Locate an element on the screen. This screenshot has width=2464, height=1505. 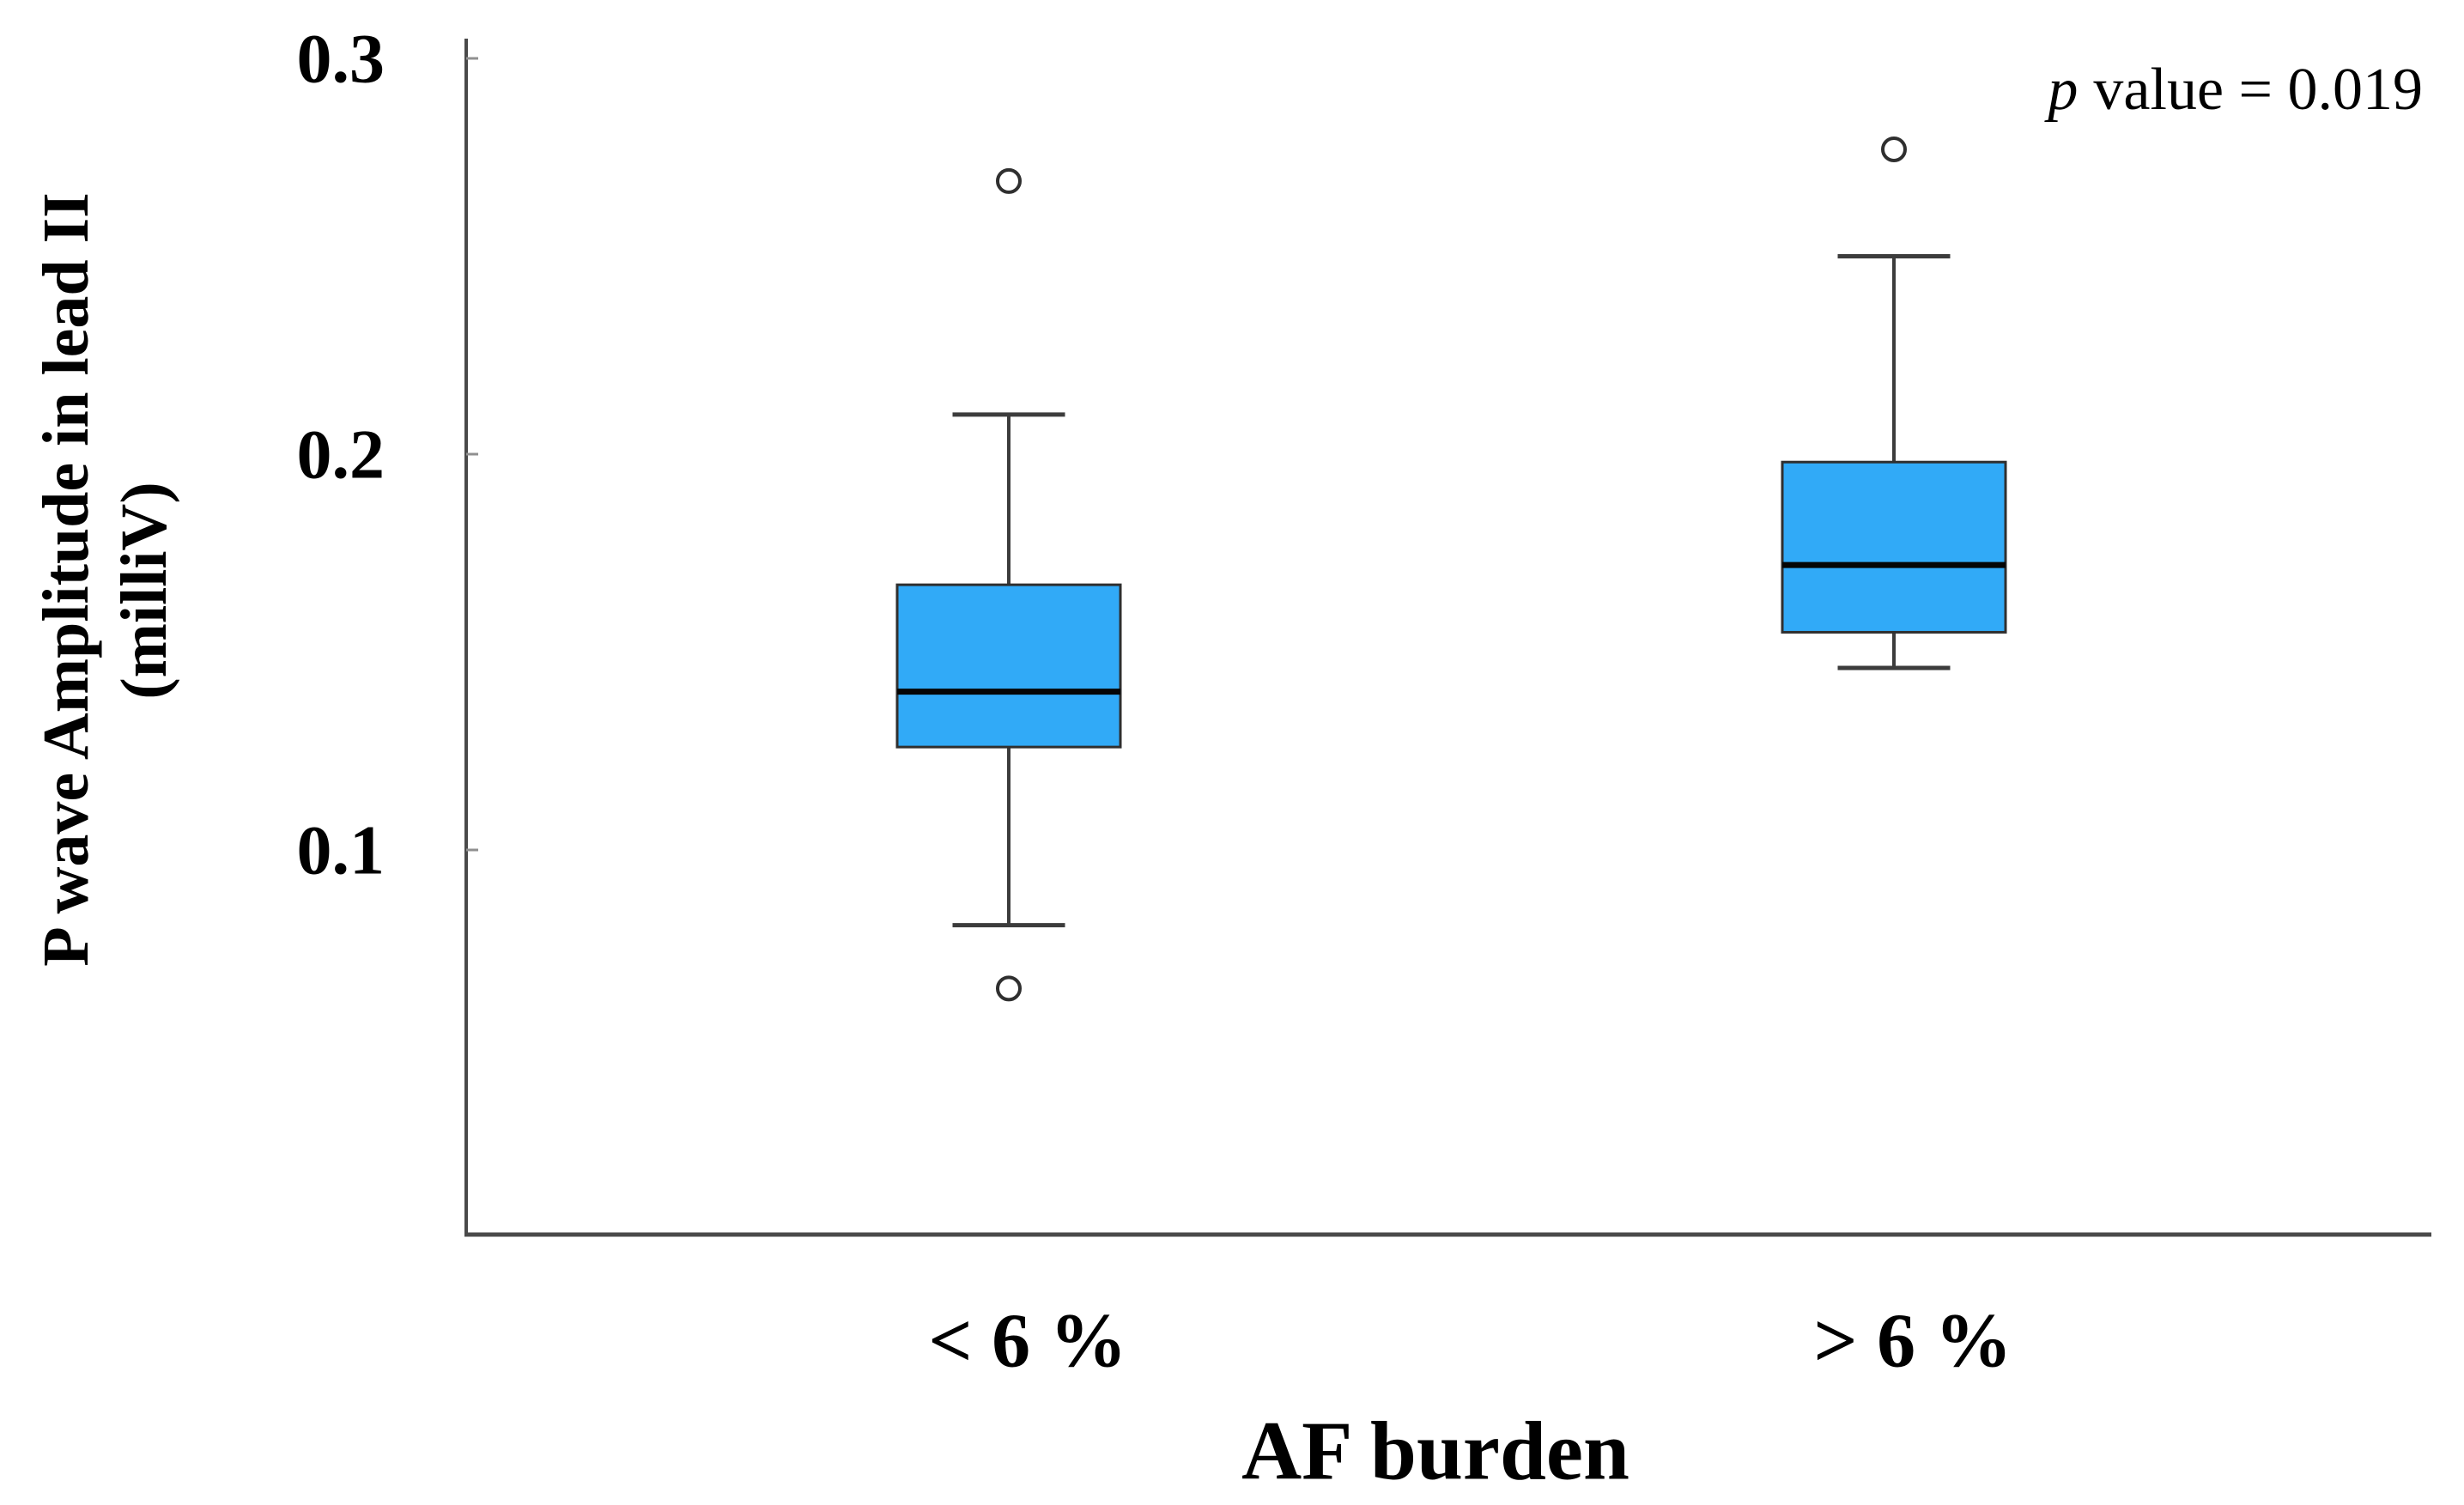
p-value-annotation: p value = 0.019 is located at coordinates (2233, 90).